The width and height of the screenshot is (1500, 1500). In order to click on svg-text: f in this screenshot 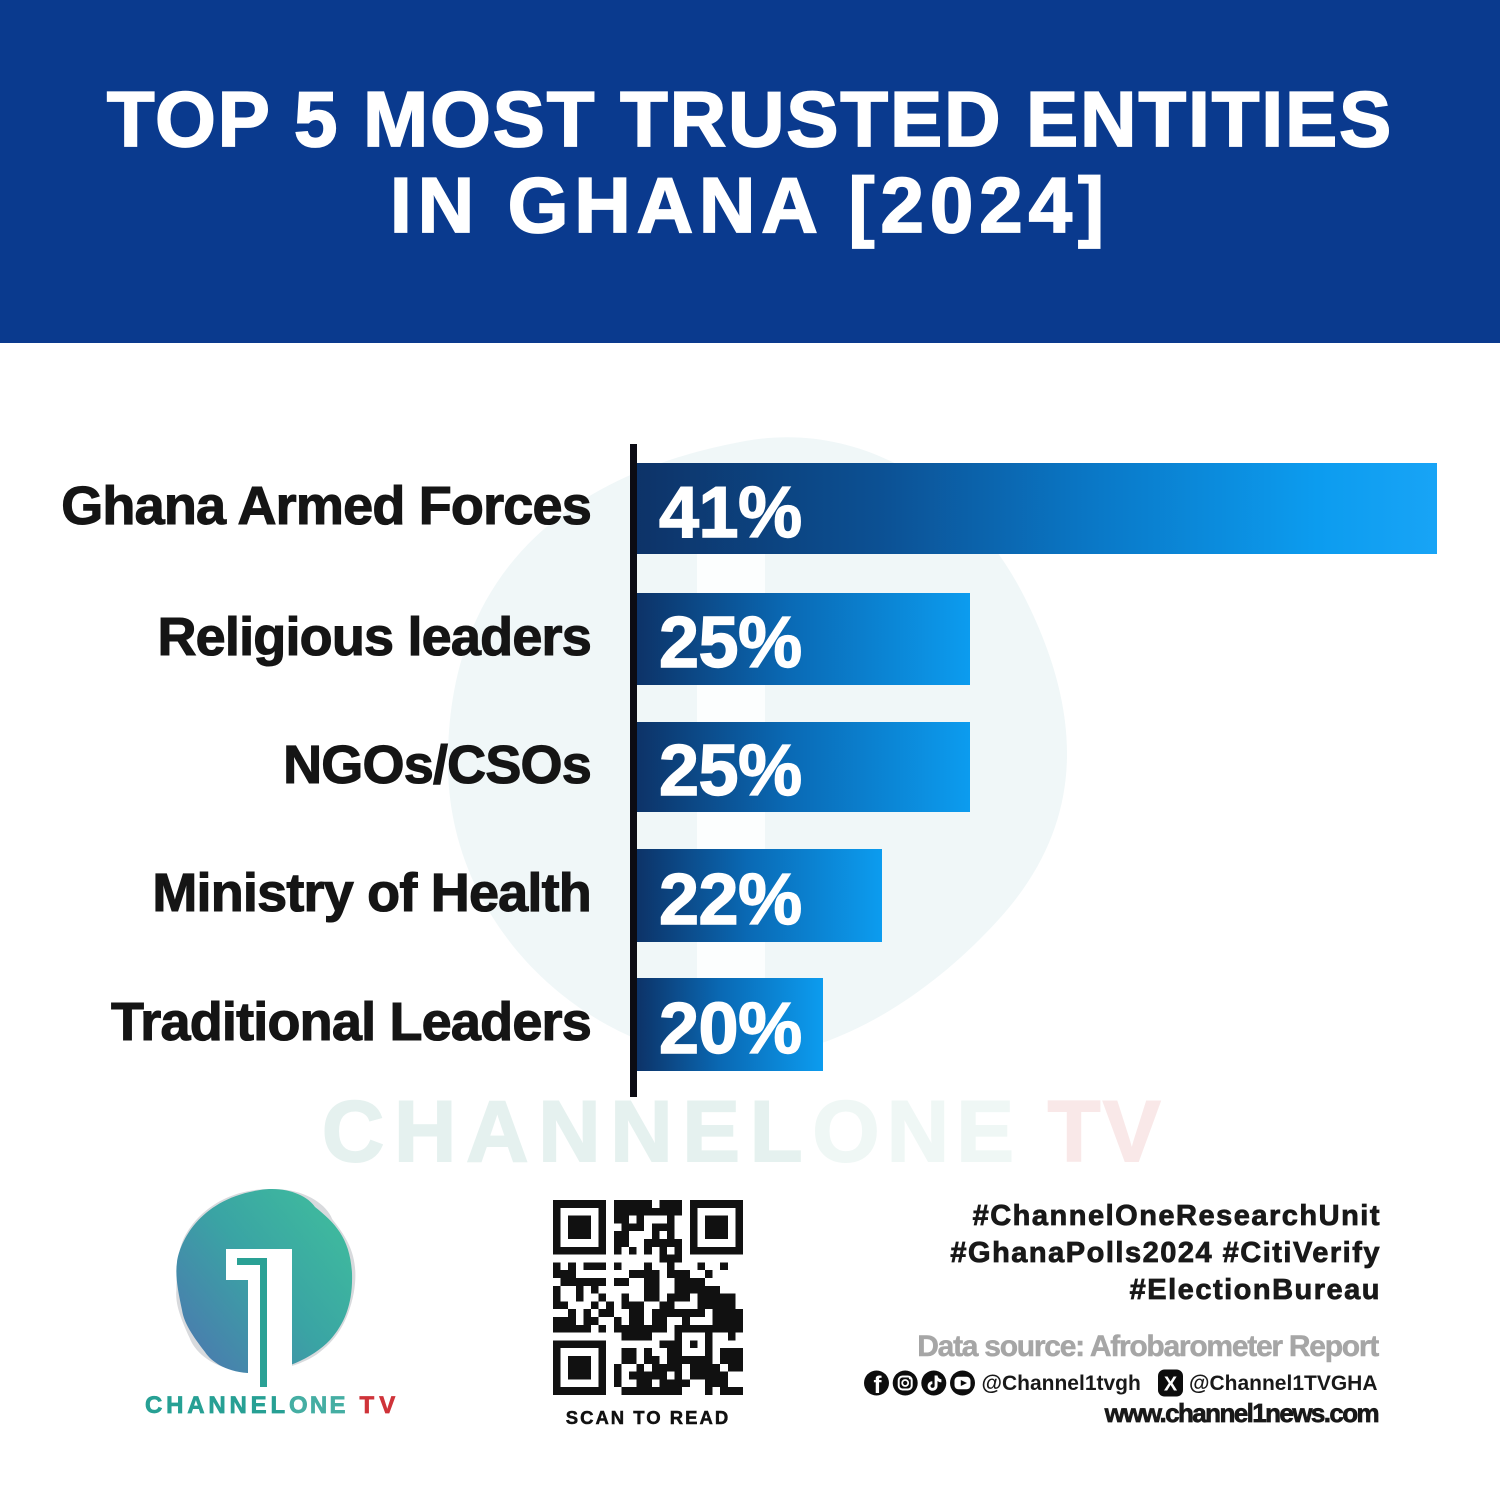, I will do `click(878, 1385)`.